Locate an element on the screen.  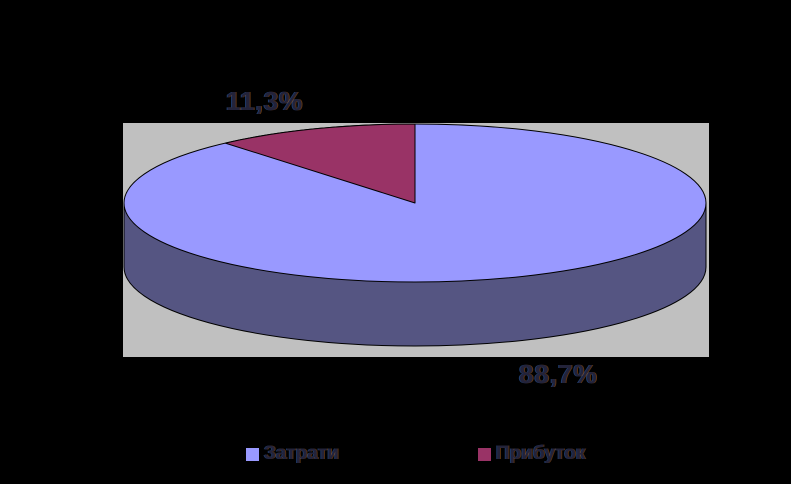
legend-label-large-slice: Затрати is located at coordinates (301, 453).